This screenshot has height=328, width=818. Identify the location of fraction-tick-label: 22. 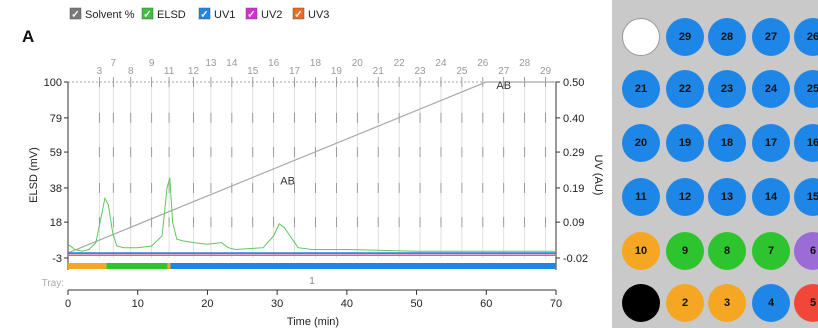
(400, 63).